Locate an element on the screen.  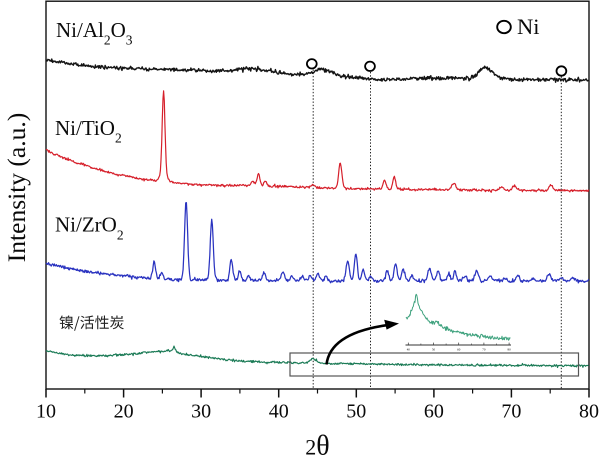
svg-text: 30 is located at coordinates (201, 412).